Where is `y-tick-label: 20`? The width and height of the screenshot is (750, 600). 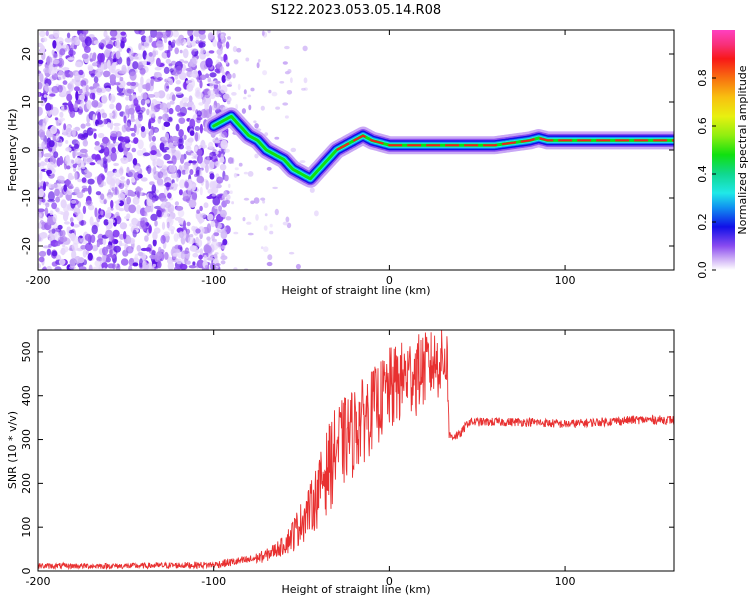 y-tick-label: 20 is located at coordinates (26, 54).